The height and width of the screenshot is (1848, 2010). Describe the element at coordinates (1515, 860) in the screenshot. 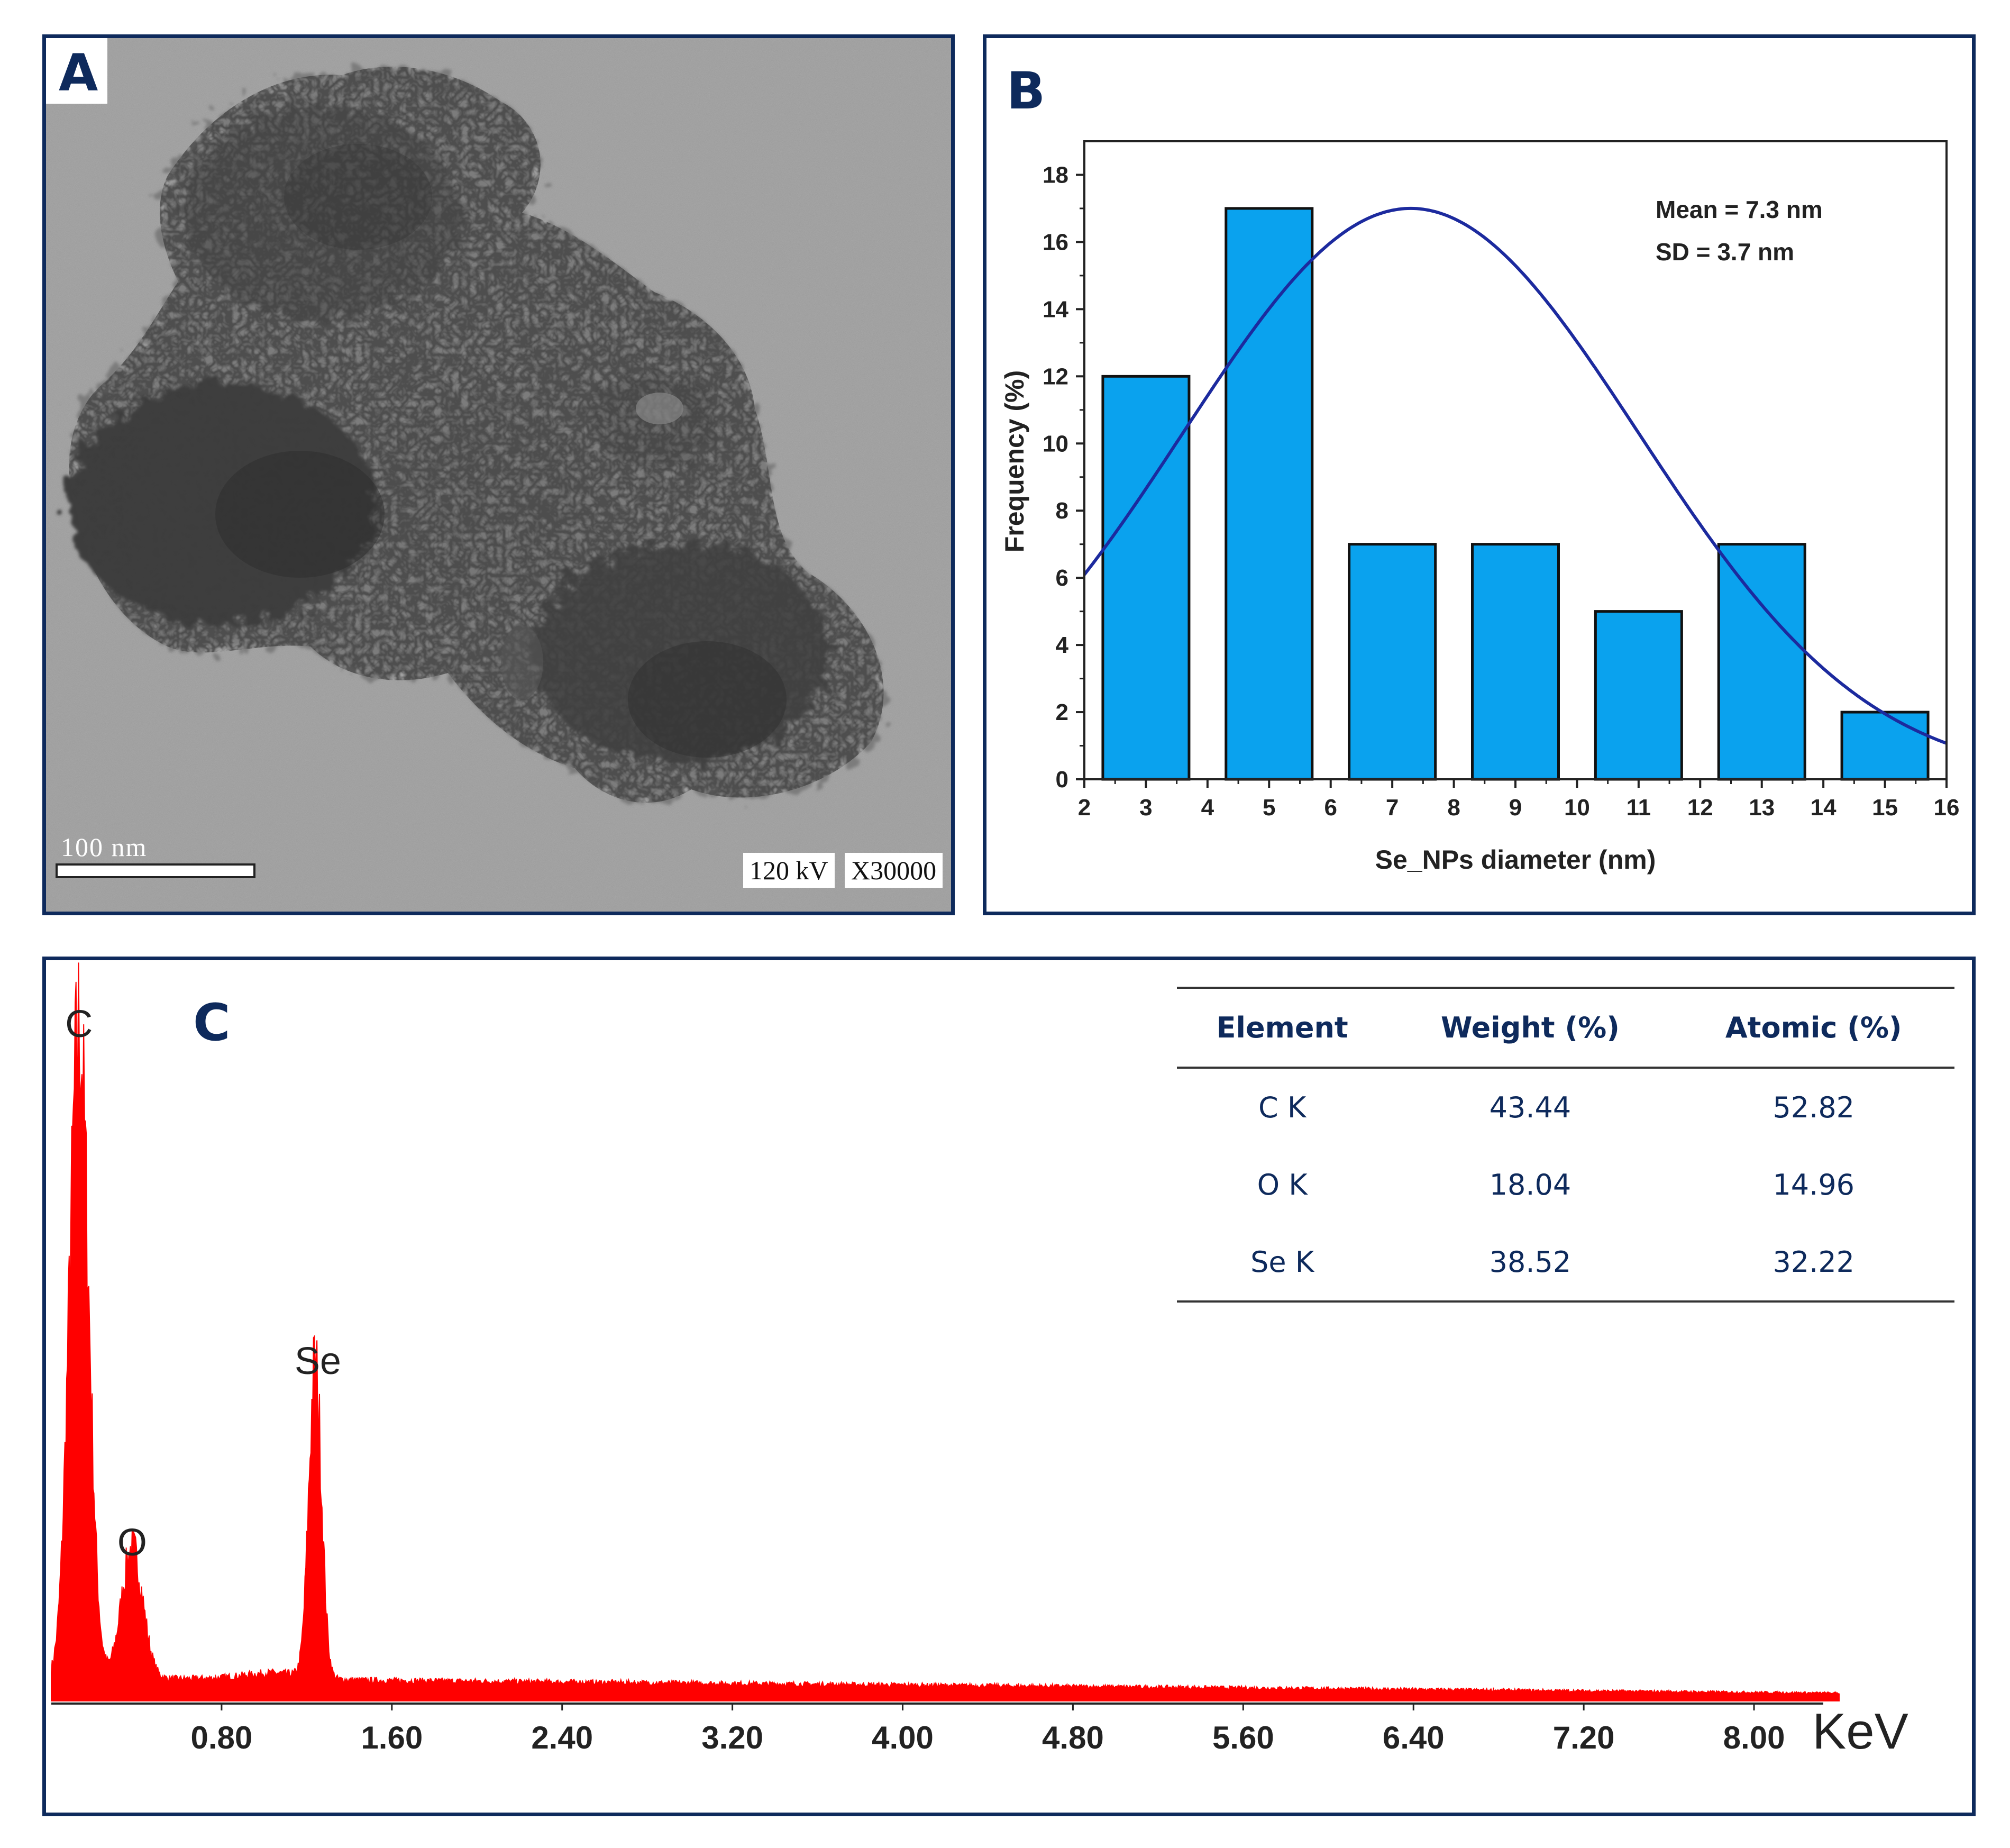

I see `x-axis-label: Se_NPs diameter (nm)` at that location.